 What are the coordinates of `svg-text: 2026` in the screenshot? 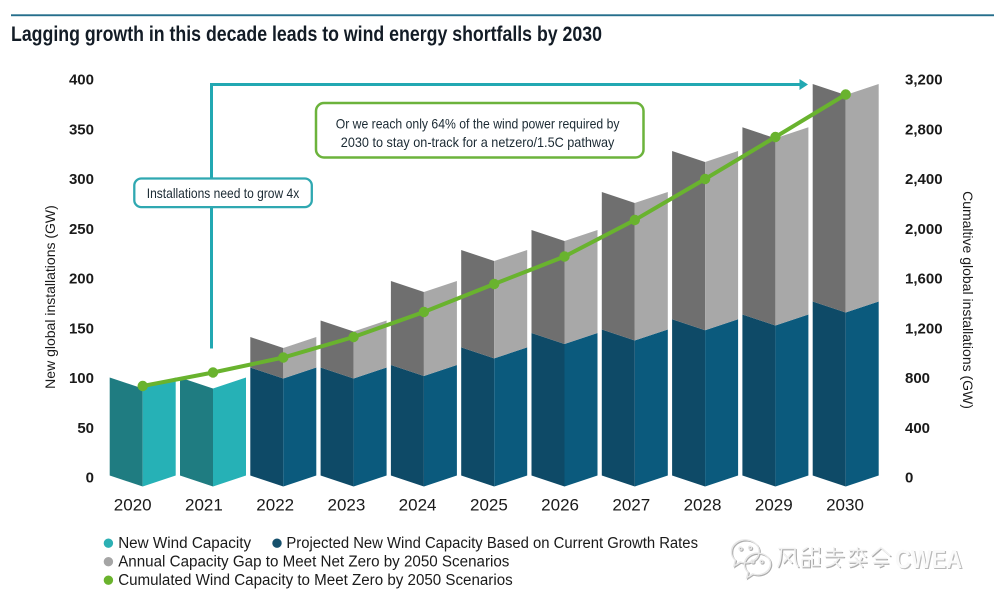 It's located at (560, 505).